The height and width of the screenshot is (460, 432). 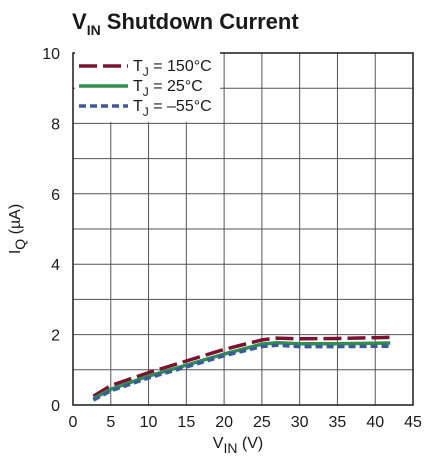 What do you see at coordinates (55, 336) in the screenshot?
I see `y-tick-label: 2` at bounding box center [55, 336].